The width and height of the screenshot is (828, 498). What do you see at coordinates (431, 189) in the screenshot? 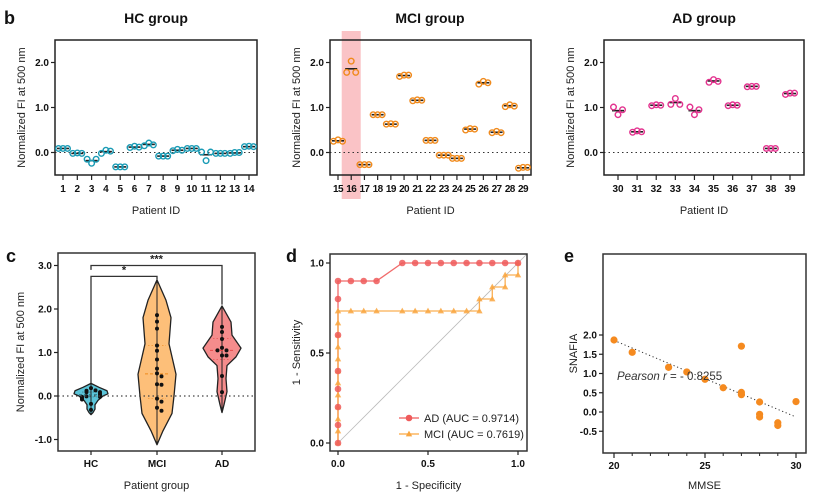
I see `x-tick-label: 22` at bounding box center [431, 189].